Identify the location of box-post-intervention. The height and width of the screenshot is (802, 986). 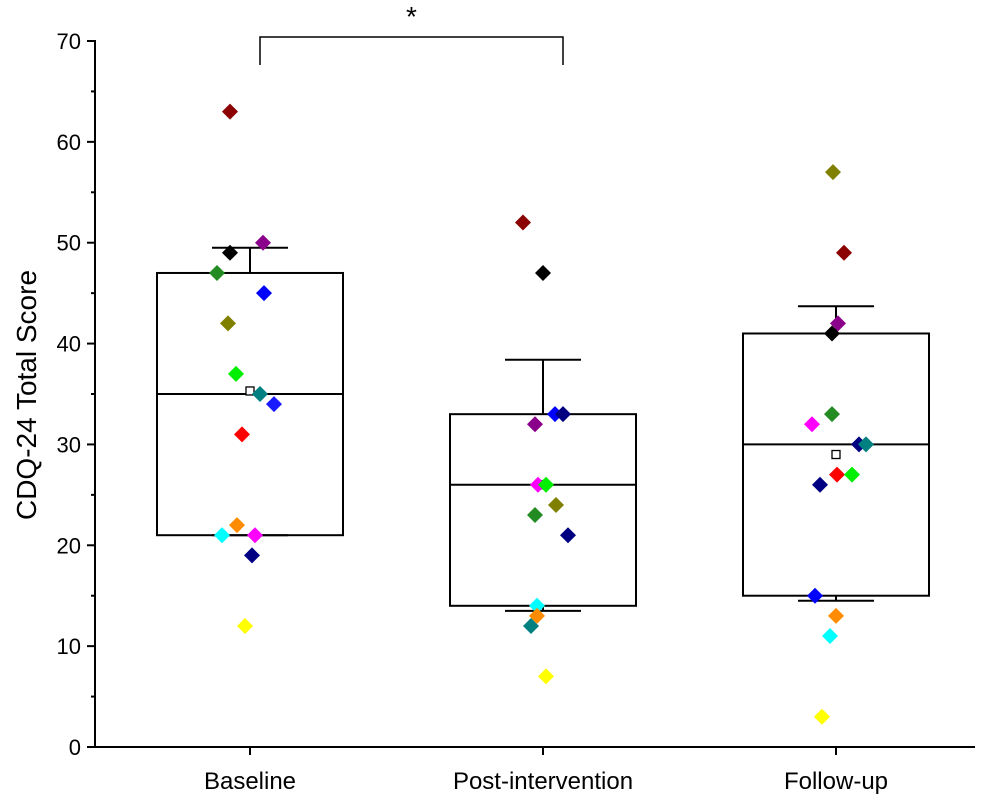
(543, 510).